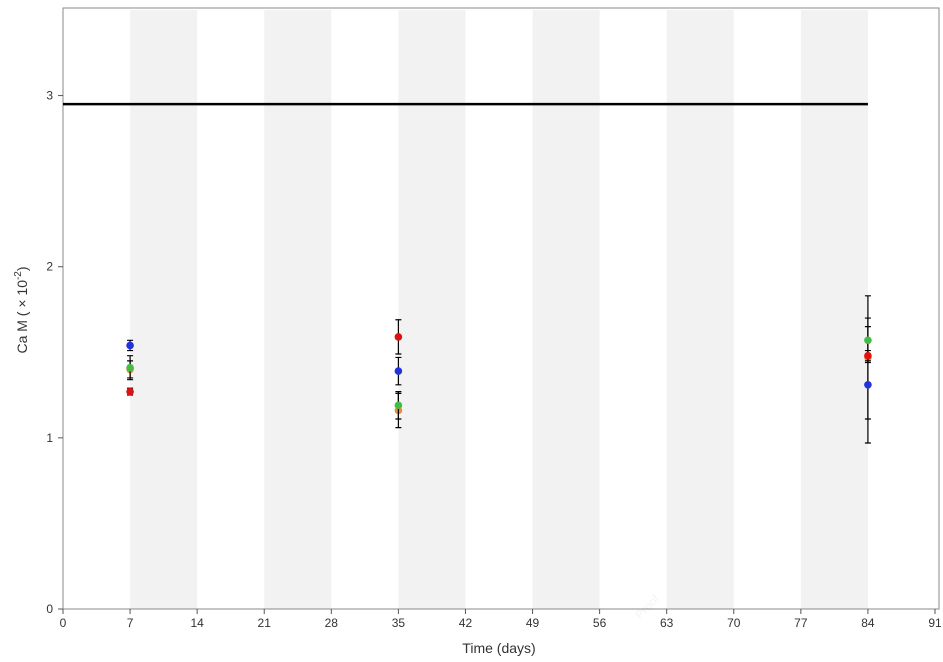 Image resolution: width=943 pixels, height=662 pixels. Describe the element at coordinates (399, 623) in the screenshot. I see `x-tick-label: 35` at that location.